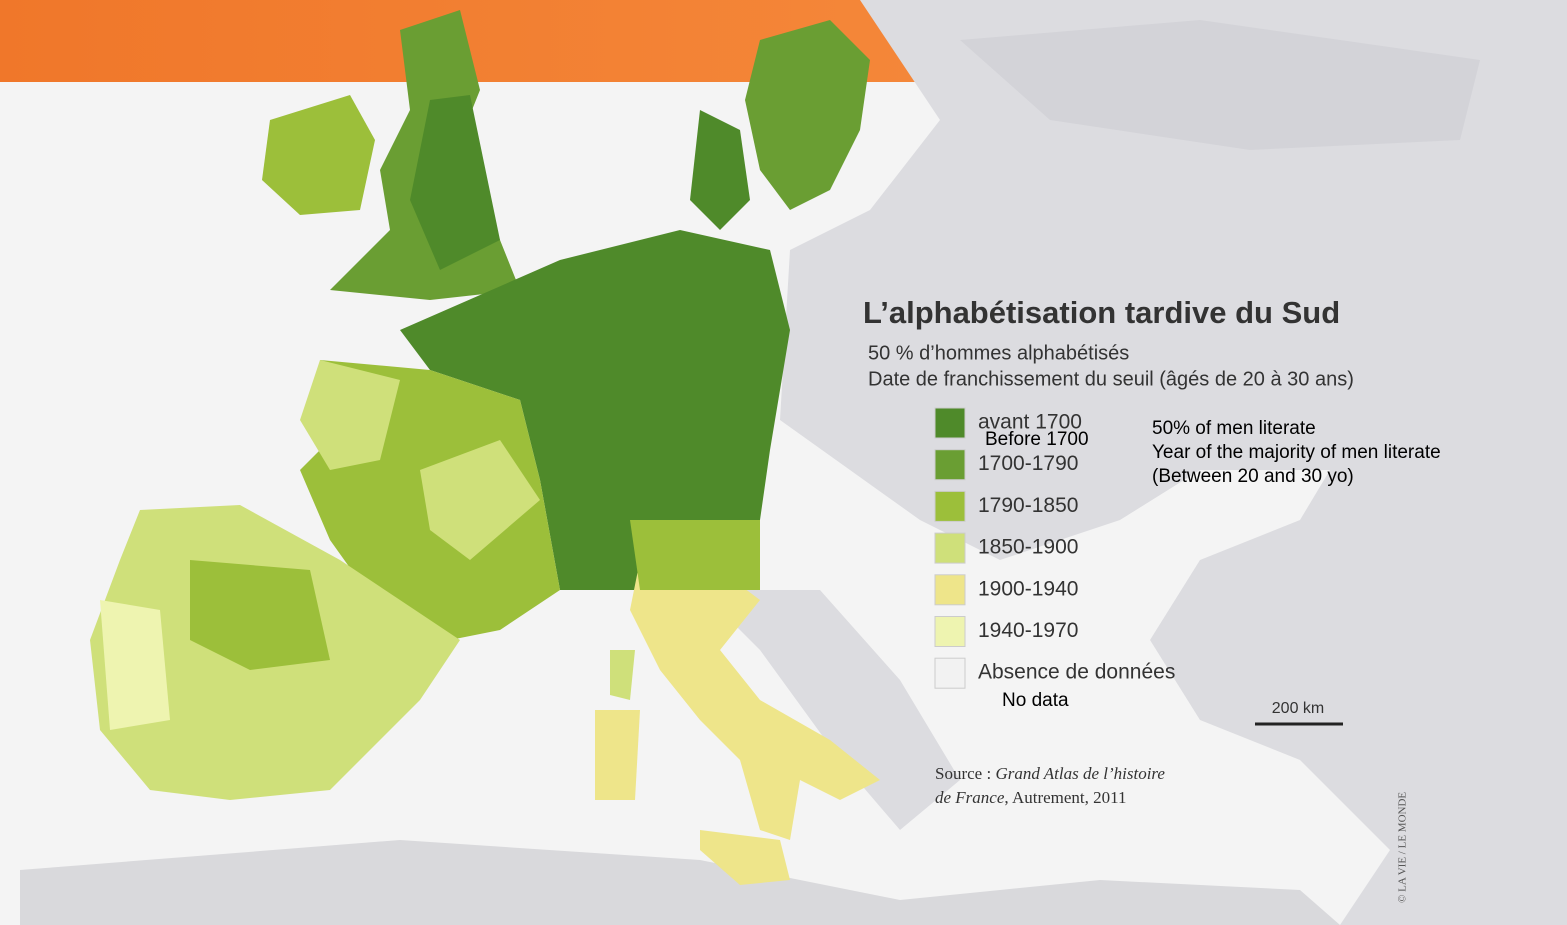  What do you see at coordinates (135, 665) in the screenshot?
I see `portugal` at bounding box center [135, 665].